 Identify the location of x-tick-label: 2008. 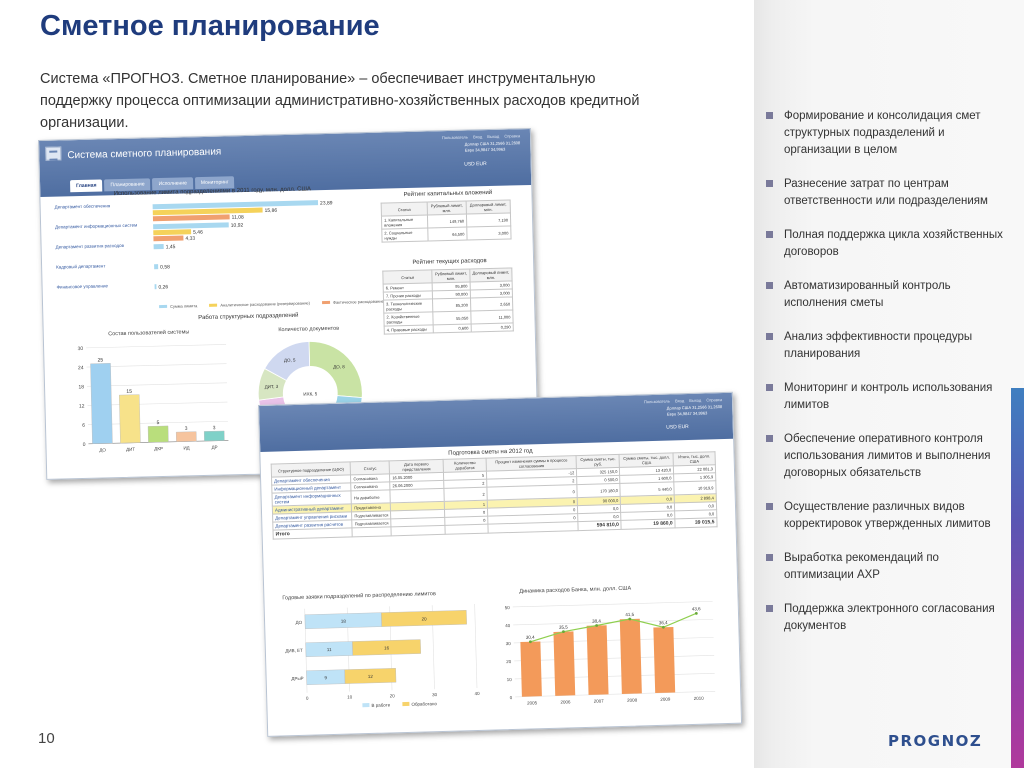
(632, 700).